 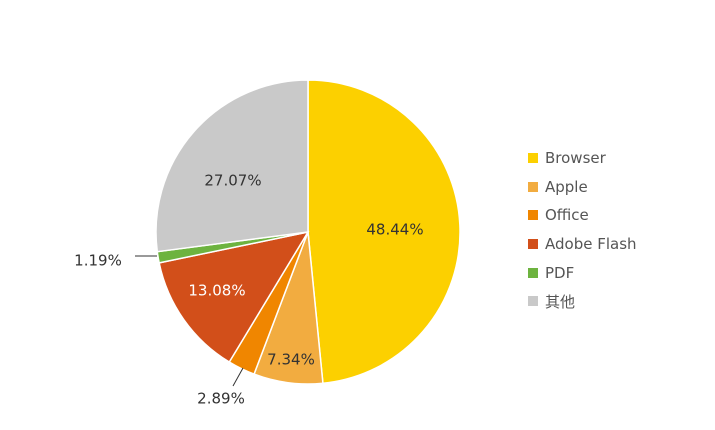 I want to click on legend-label: PDF, so click(x=560, y=272).